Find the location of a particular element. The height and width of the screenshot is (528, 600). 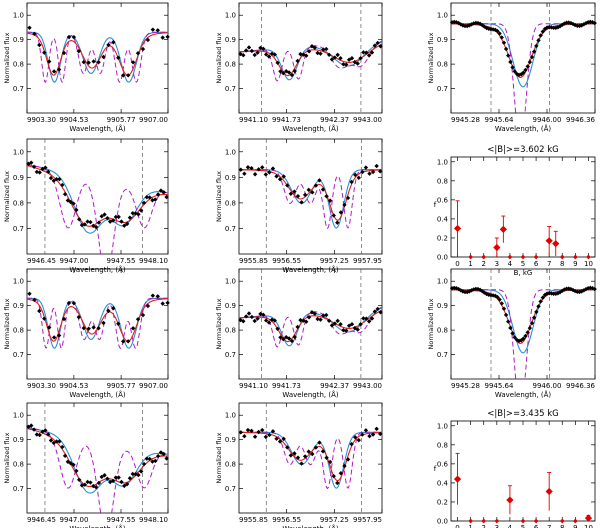

y-tick-label: 1.0 is located at coordinates (18, 152).